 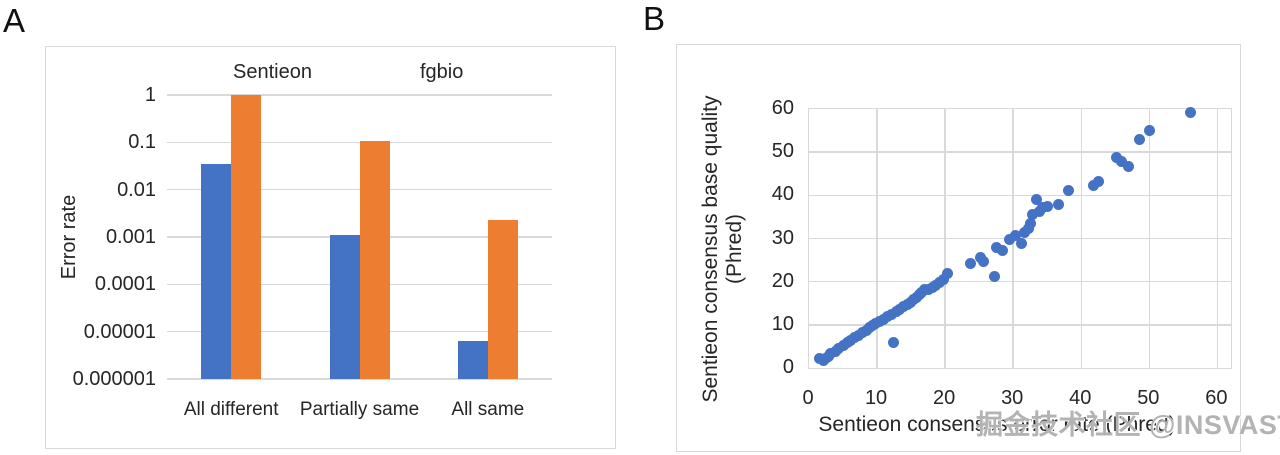 What do you see at coordinates (231, 409) in the screenshot?
I see `x-category-label: All different` at bounding box center [231, 409].